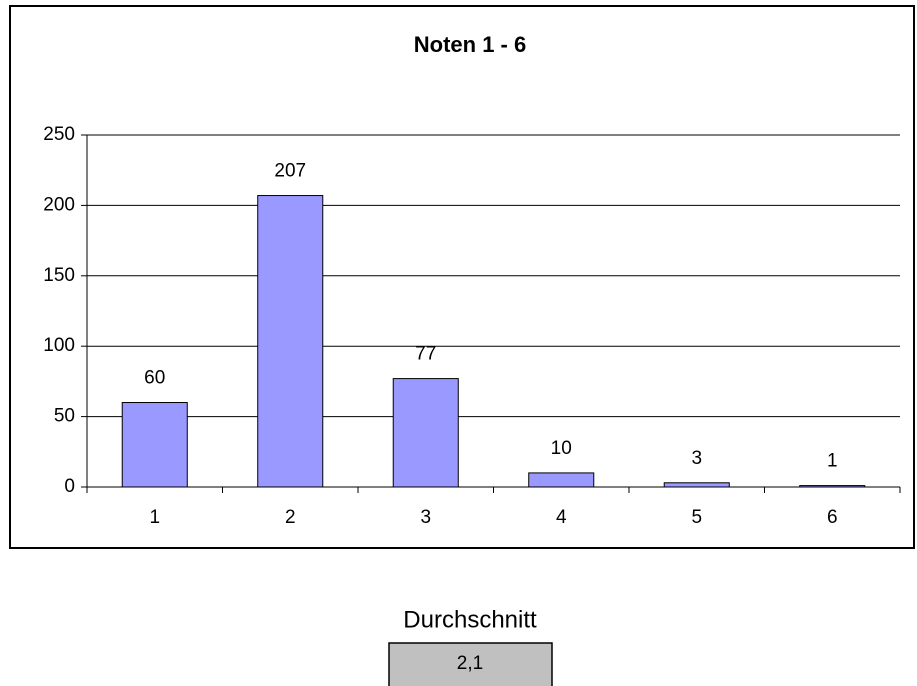  Describe the element at coordinates (470, 44) in the screenshot. I see `chart-title: Noten 1 - 6` at that location.